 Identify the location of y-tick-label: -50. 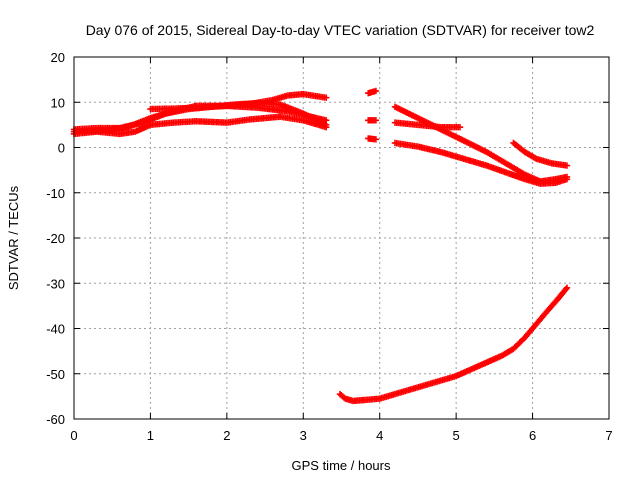
(55, 374).